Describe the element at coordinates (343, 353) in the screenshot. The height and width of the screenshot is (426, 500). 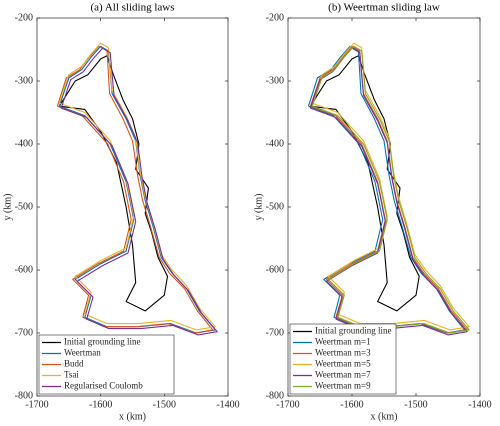
I see `legend-label: Weertman m=3` at that location.